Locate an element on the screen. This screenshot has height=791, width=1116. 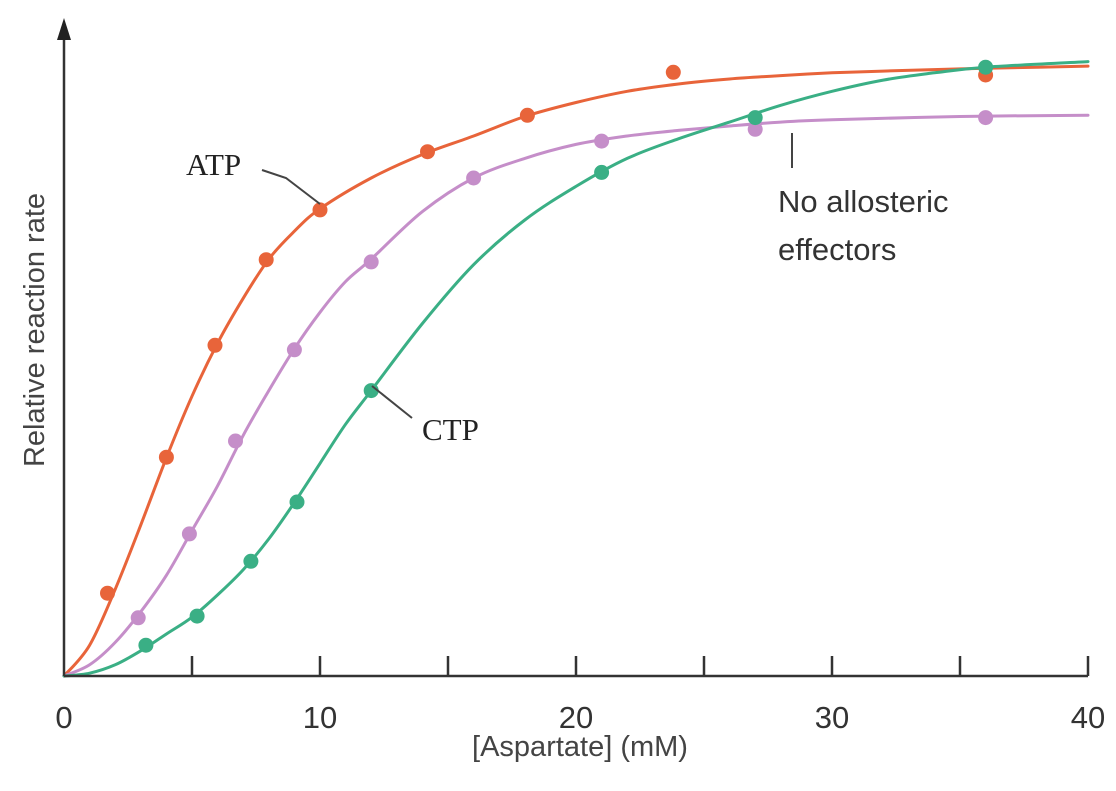
ctp-leader-line is located at coordinates (392, 402).